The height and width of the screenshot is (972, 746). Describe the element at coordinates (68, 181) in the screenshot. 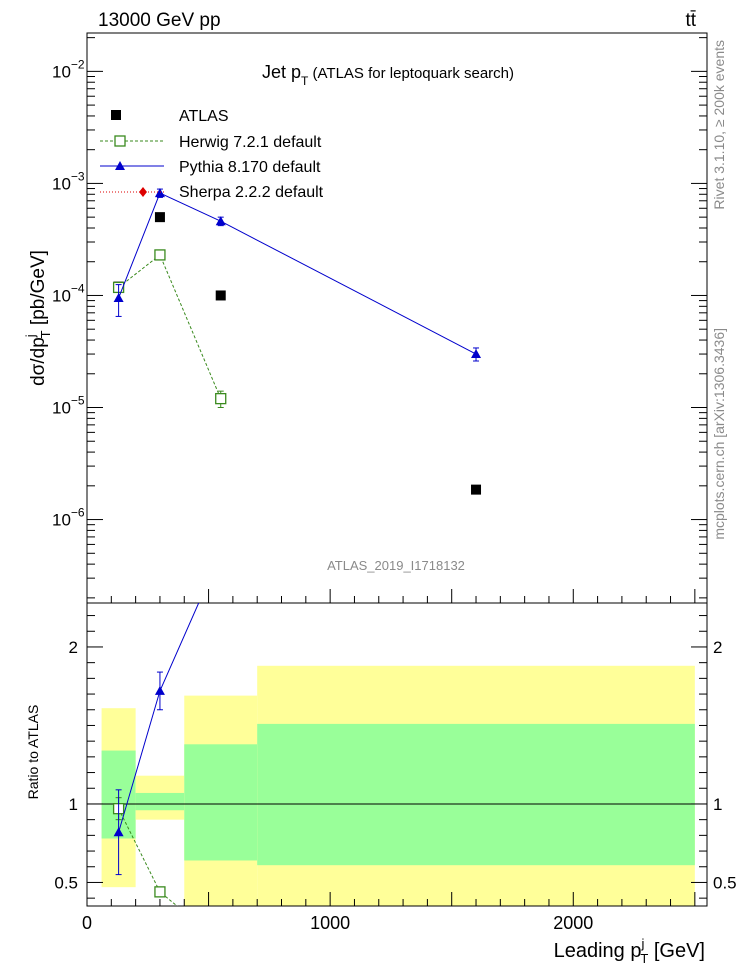

I see `main-y-tick-label: 10⁻³` at that location.